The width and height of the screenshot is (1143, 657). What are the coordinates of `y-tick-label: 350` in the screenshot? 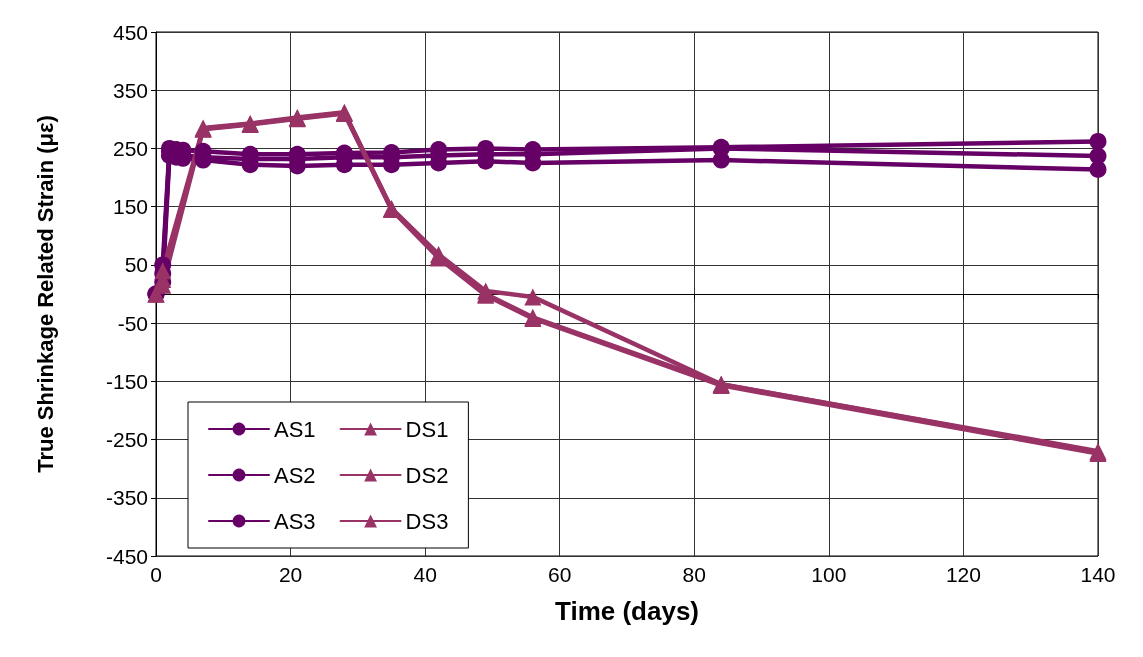 It's located at (130, 90).